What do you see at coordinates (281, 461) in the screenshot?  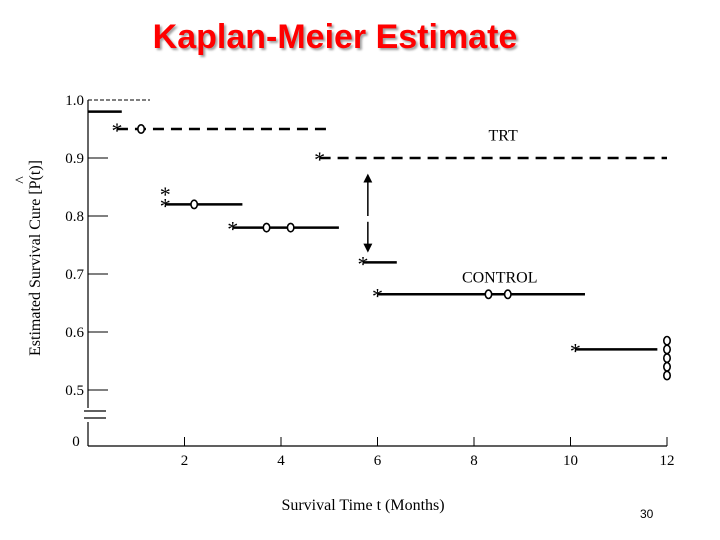 I see `x-tick-label: 4` at bounding box center [281, 461].